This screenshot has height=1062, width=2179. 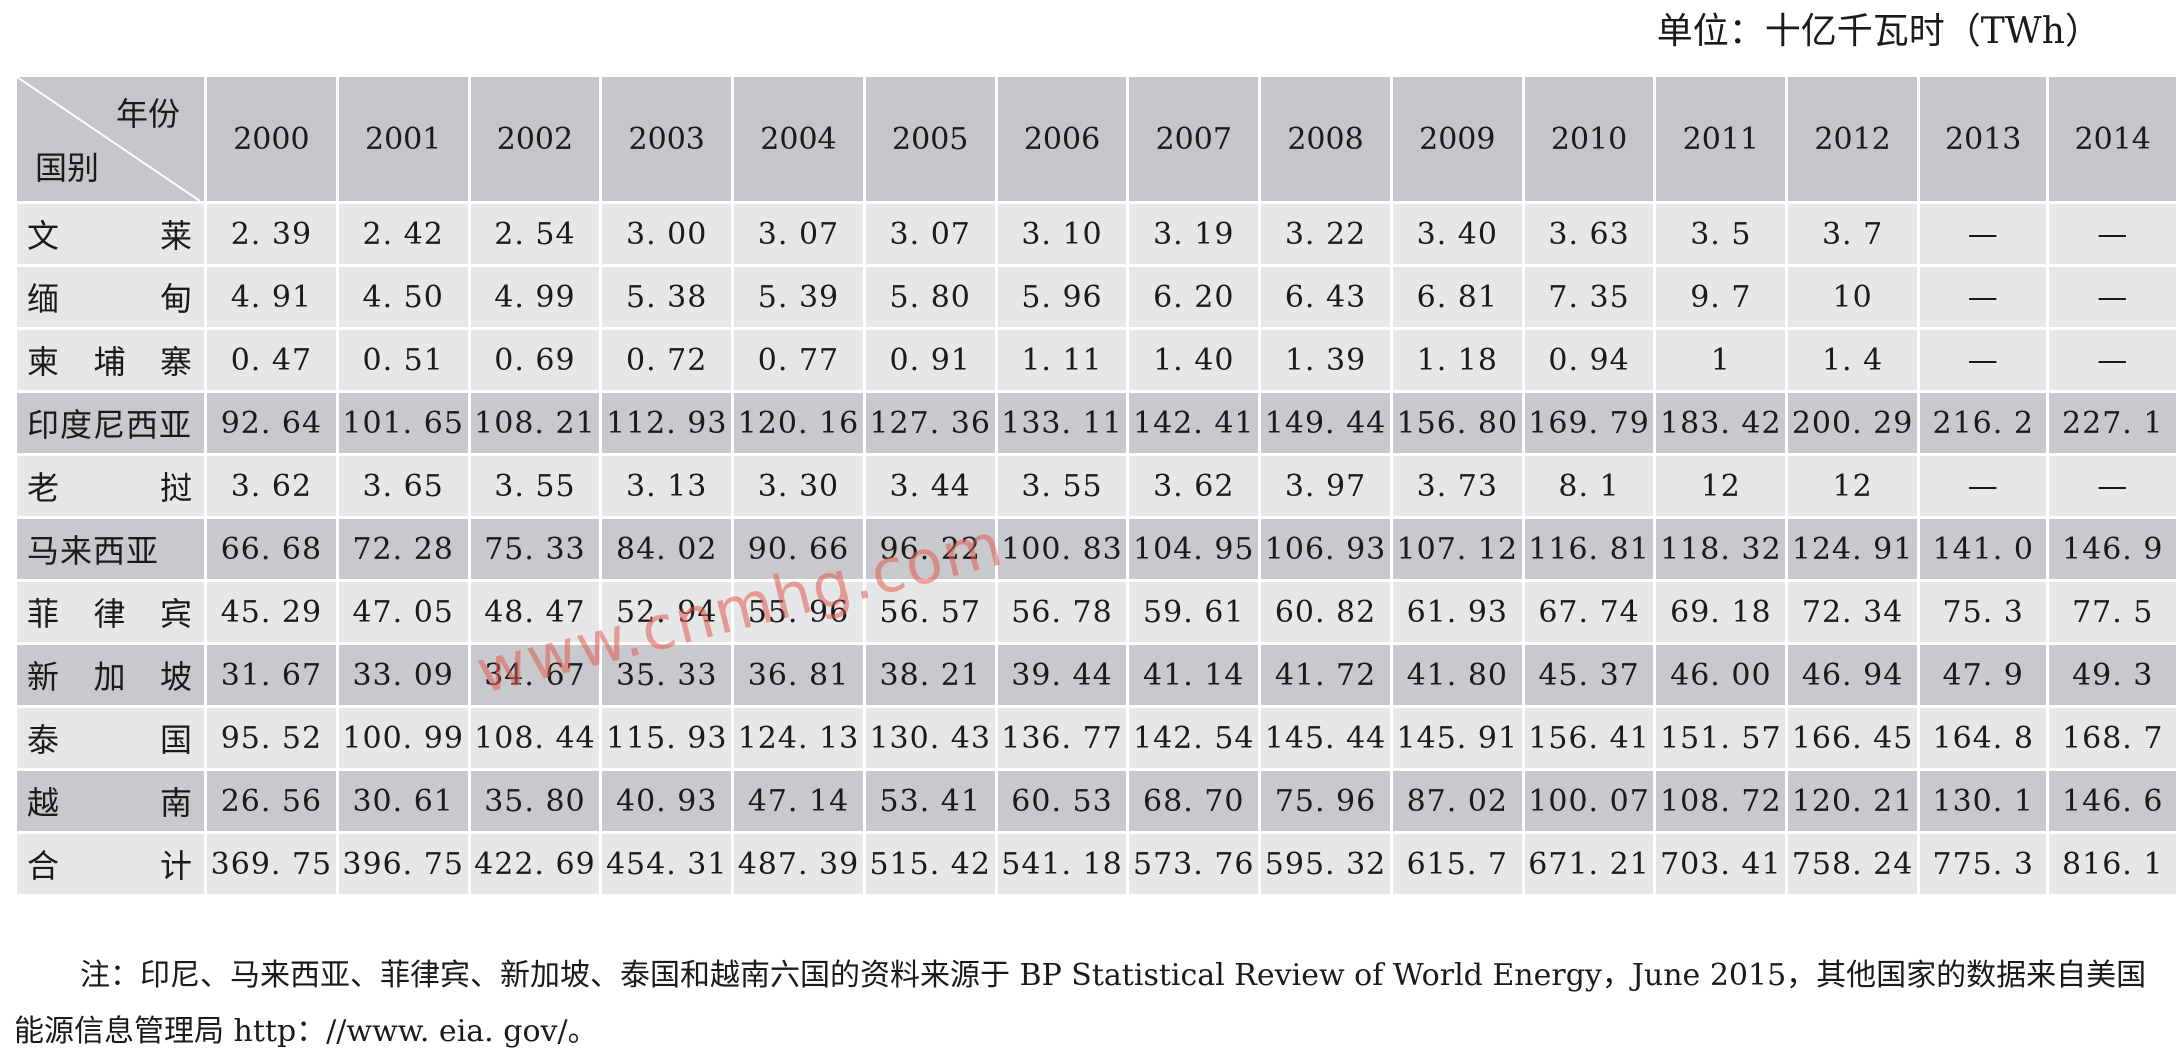 I want to click on value-cell: 3. 19, so click(x=1194, y=234).